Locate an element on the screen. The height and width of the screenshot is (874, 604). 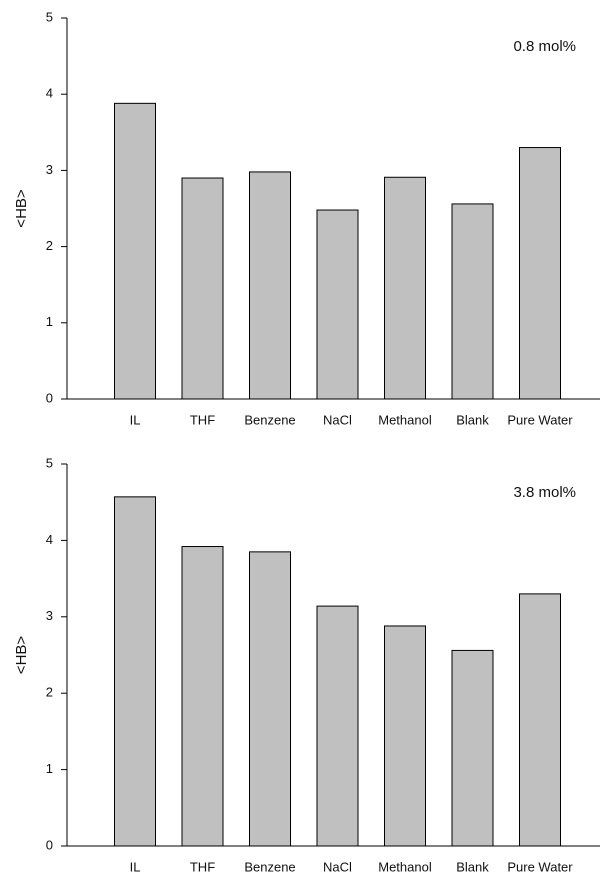
annotation: 3.8 mol% is located at coordinates (544, 492).